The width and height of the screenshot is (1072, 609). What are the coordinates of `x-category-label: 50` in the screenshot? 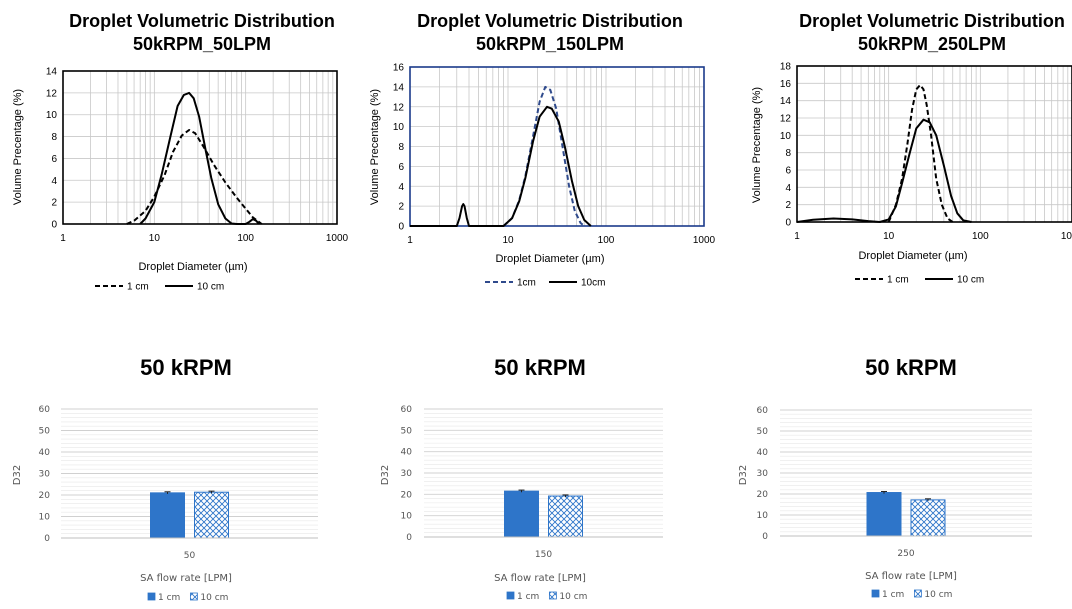 It's located at (190, 556).